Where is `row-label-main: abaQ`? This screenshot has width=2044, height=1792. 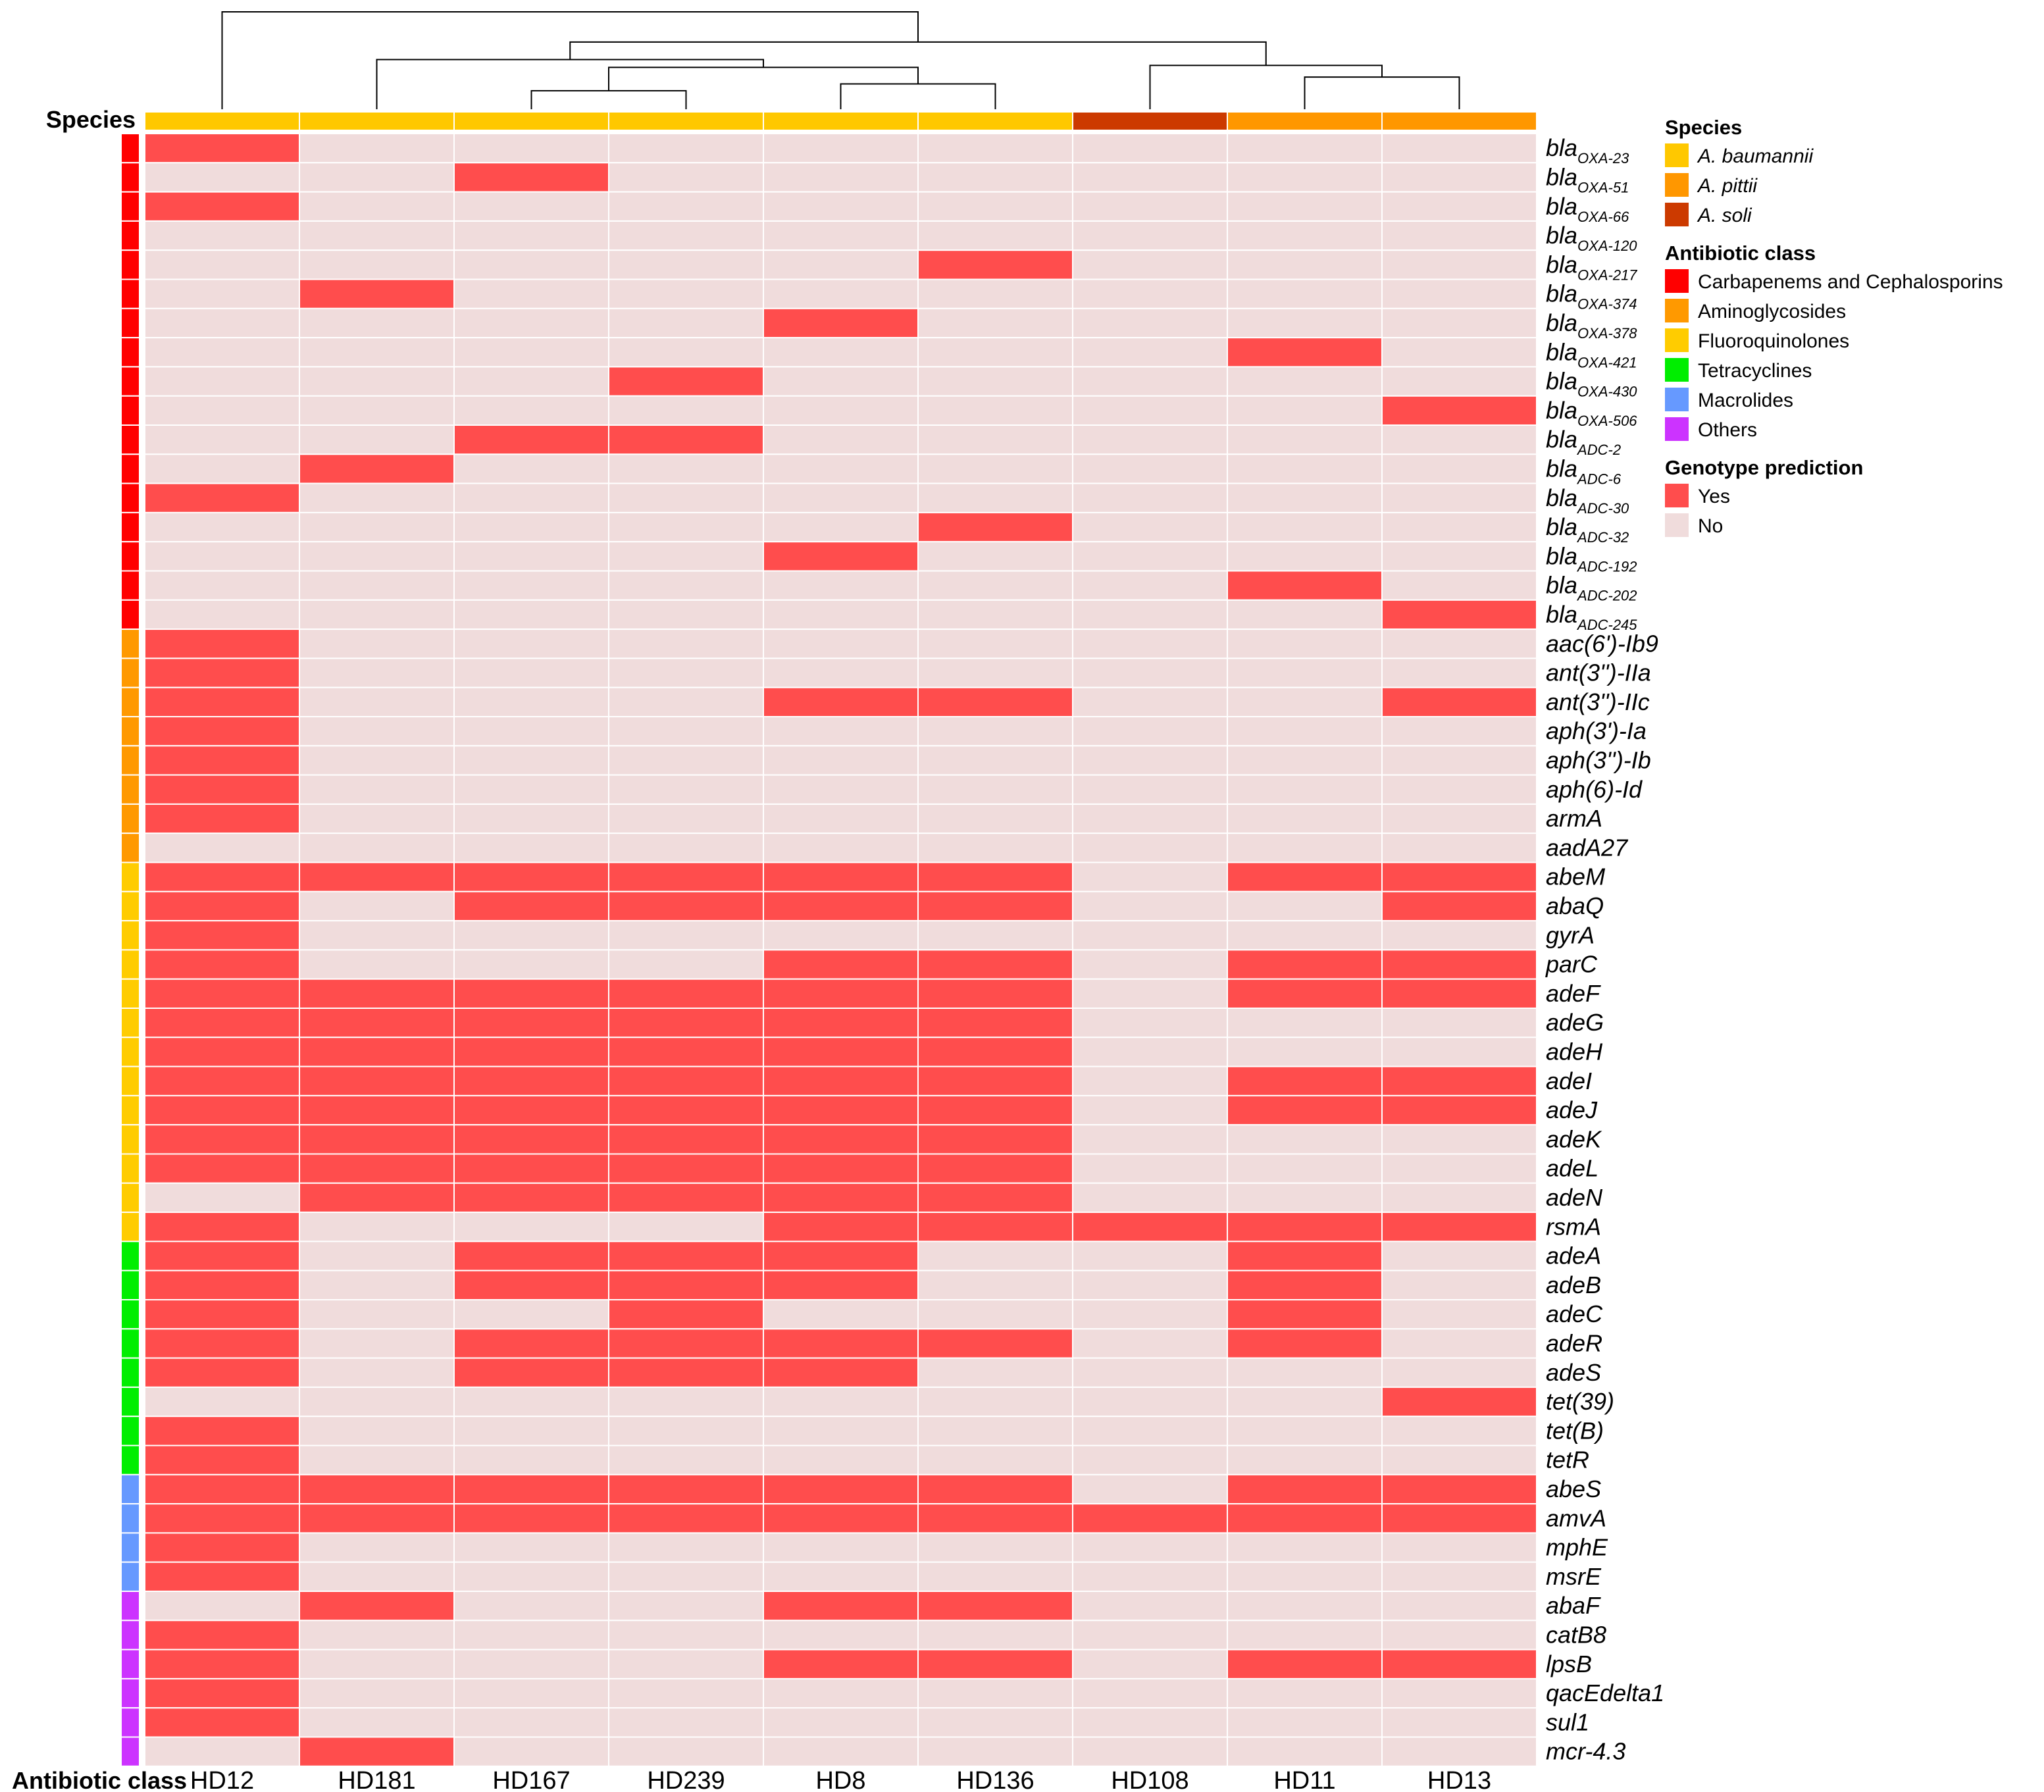 row-label-main: abaQ is located at coordinates (1575, 905).